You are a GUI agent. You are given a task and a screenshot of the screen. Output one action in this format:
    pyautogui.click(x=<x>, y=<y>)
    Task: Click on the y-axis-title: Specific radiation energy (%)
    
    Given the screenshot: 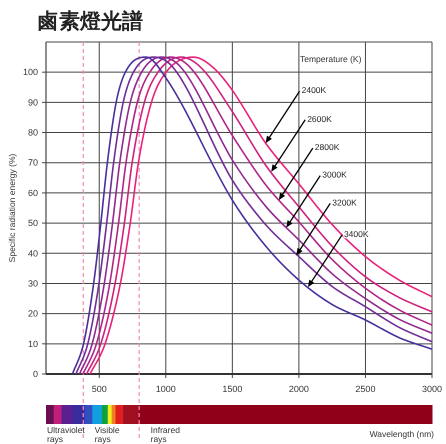 What is the action you would take?
    pyautogui.click(x=12, y=208)
    